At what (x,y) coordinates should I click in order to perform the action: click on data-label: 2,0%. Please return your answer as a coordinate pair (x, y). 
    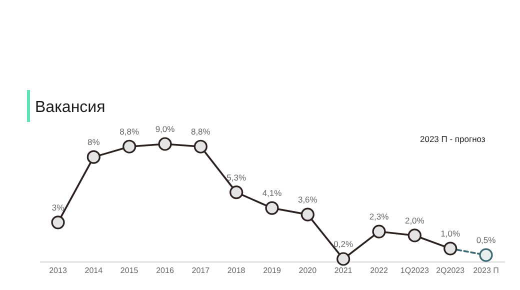
    Looking at the image, I should click on (414, 220).